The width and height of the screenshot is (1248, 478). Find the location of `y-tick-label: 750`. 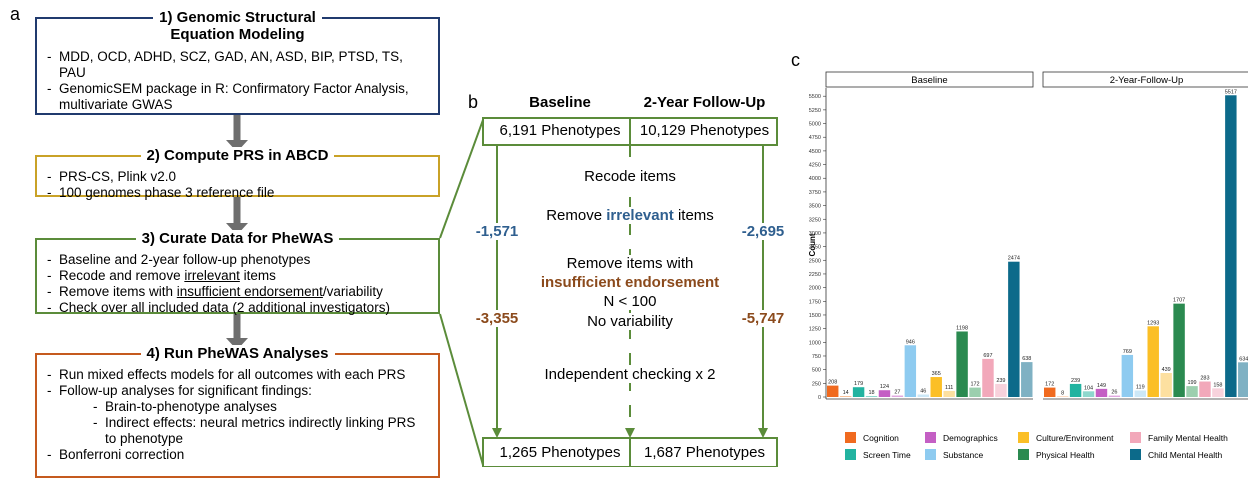

y-tick-label: 750 is located at coordinates (816, 357).